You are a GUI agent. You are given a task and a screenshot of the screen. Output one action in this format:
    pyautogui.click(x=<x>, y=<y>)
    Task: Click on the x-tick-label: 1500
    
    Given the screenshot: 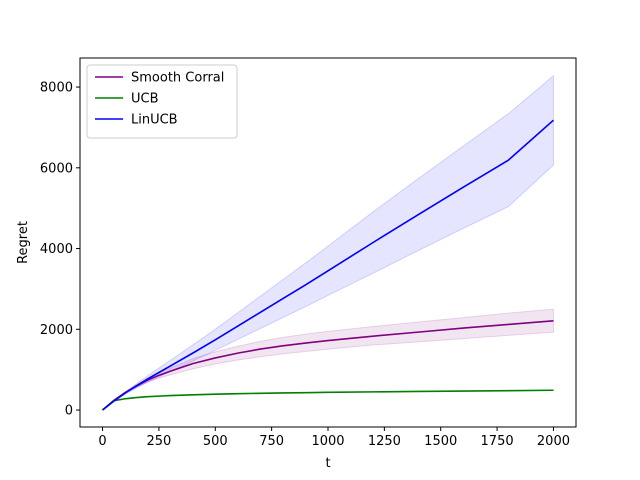 What is the action you would take?
    pyautogui.click(x=440, y=441)
    